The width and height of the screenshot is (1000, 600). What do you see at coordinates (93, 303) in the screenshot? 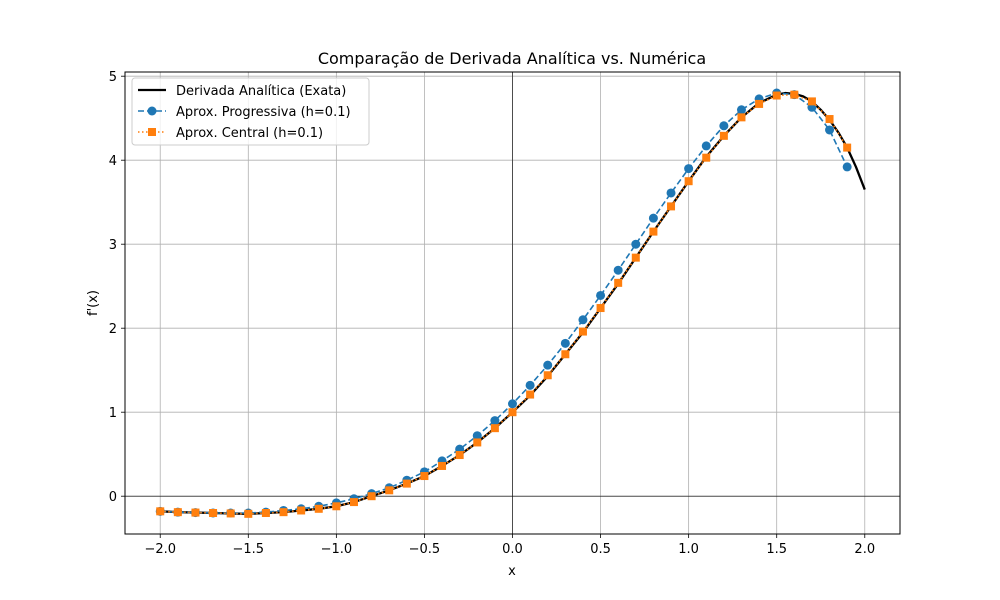
I see `y-axis-label: f'(x)` at bounding box center [93, 303].